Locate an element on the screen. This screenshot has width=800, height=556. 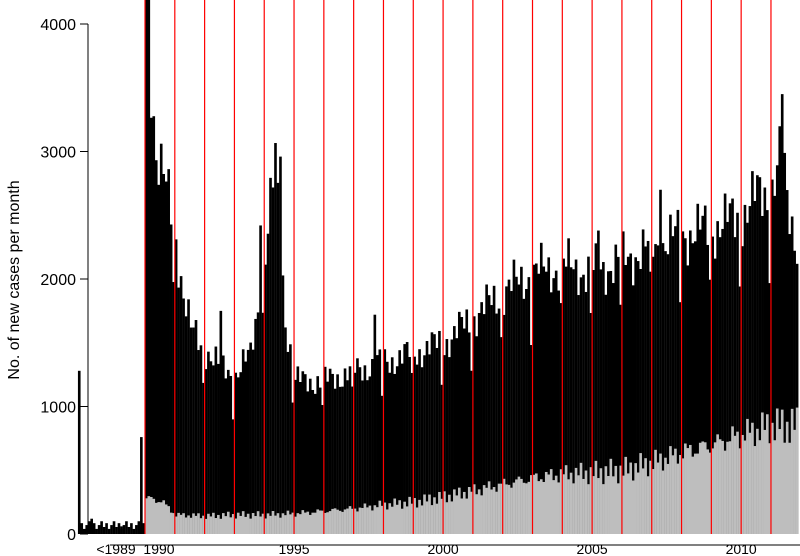
x-tick-label: 2000 is located at coordinates (443, 548).